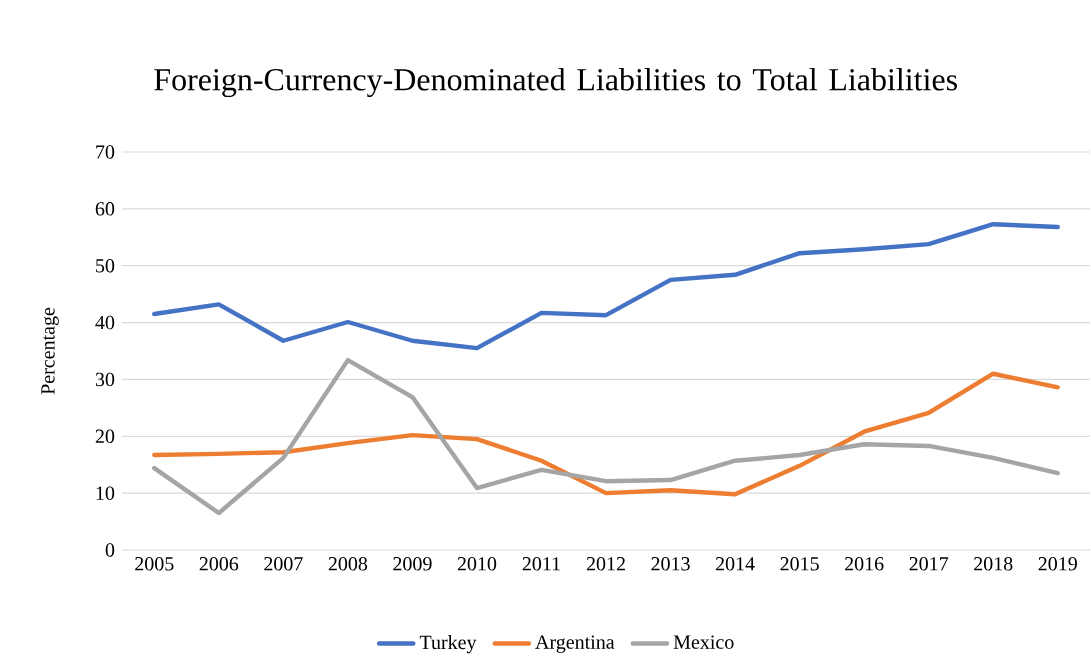 The height and width of the screenshot is (657, 1091). Describe the element at coordinates (864, 564) in the screenshot. I see `x-tick-label: 2016` at that location.